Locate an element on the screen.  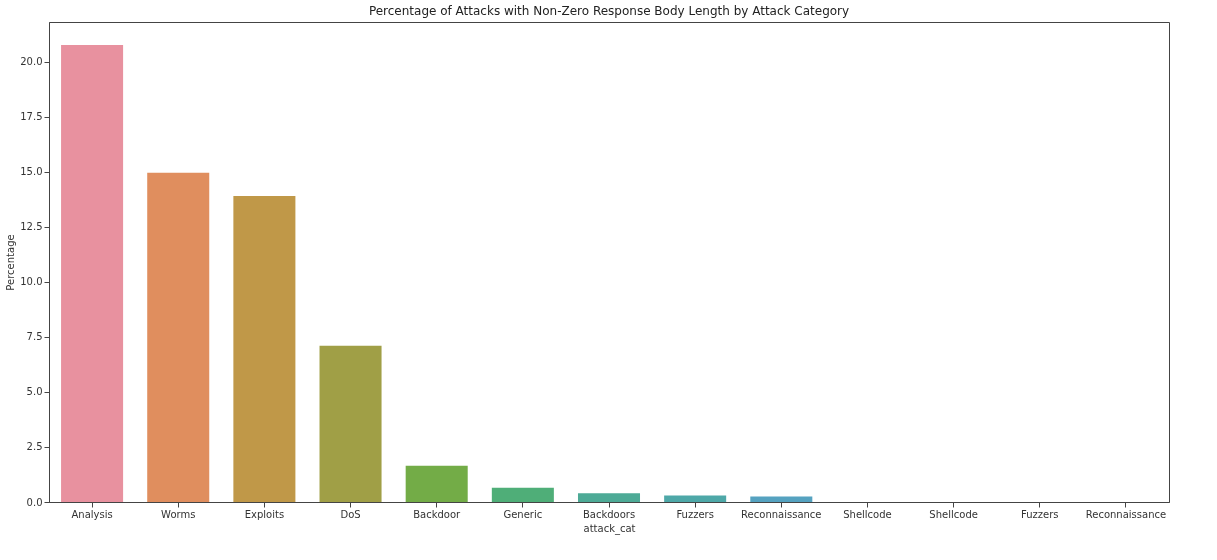
x-tick-label: Worms is located at coordinates (178, 514).